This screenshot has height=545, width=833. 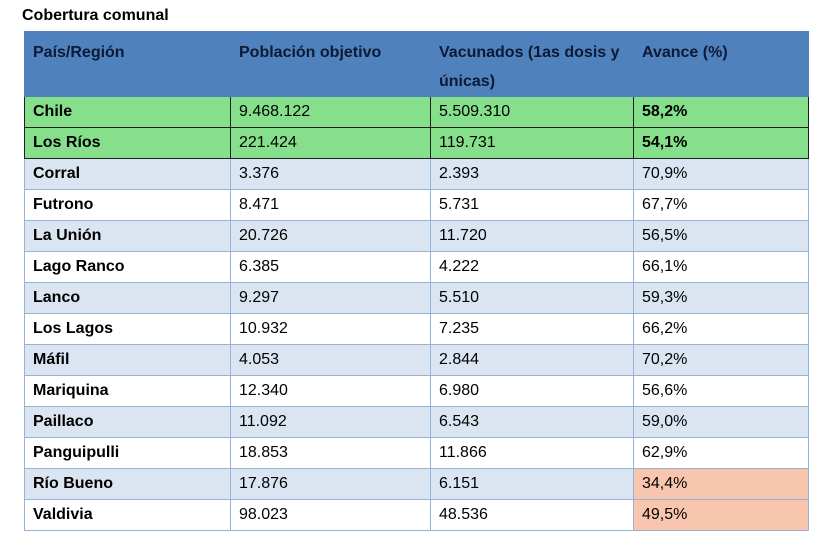 I want to click on cell-poblacion: 18.853, so click(x=330, y=453).